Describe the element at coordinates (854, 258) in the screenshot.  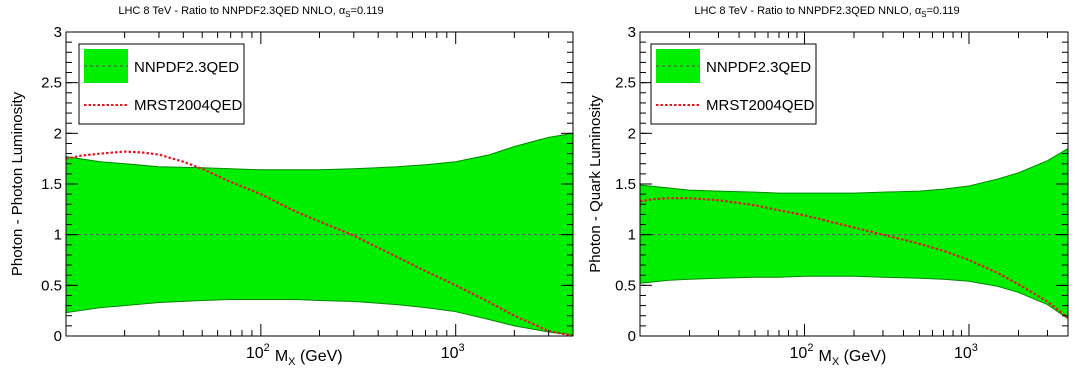
I see `mrst-ratio-line` at that location.